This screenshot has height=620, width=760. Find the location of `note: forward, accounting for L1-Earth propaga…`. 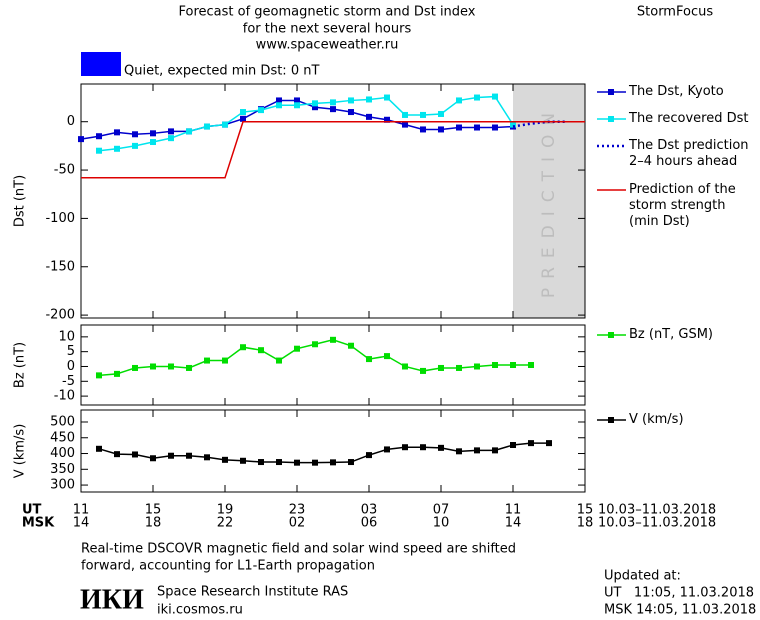

note: forward, accounting for L1-Earth propaga… is located at coordinates (228, 566).